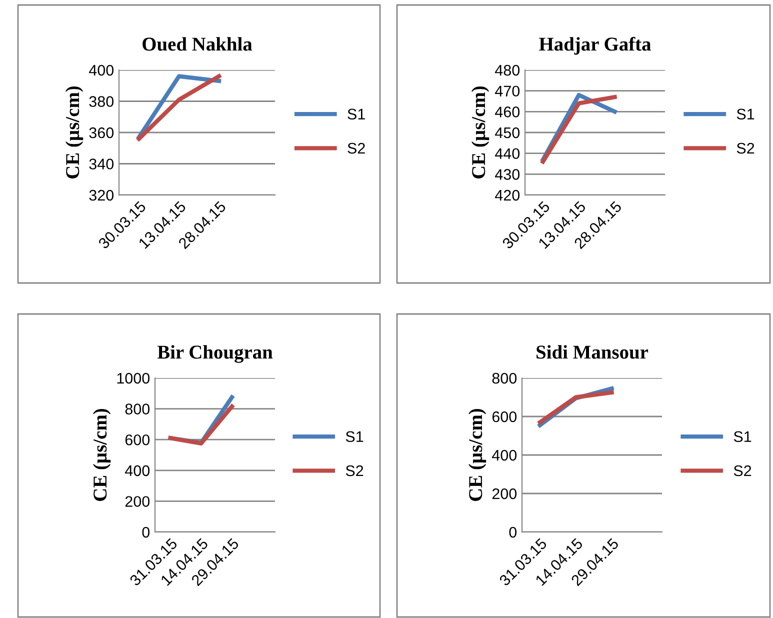 Image resolution: width=773 pixels, height=618 pixels. Describe the element at coordinates (507, 195) in the screenshot. I see `y-tick-label: 420` at that location.